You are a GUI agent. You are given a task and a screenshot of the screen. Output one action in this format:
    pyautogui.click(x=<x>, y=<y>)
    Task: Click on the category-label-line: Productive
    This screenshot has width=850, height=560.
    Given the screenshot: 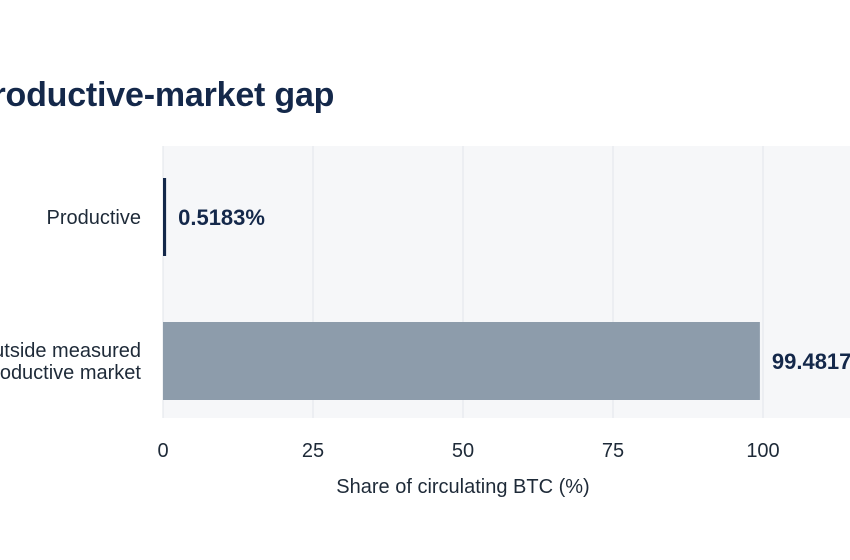 What is the action you would take?
    pyautogui.click(x=94, y=218)
    